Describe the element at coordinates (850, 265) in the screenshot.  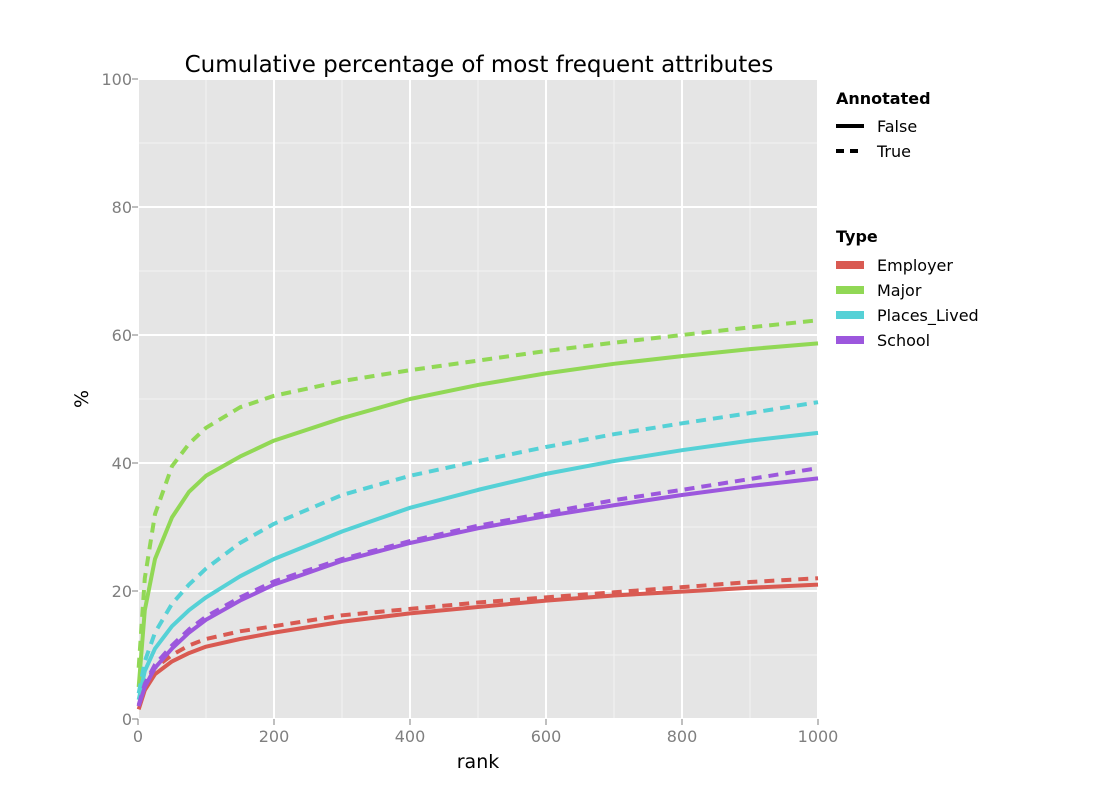
I see `legend-swatch-employer` at that location.